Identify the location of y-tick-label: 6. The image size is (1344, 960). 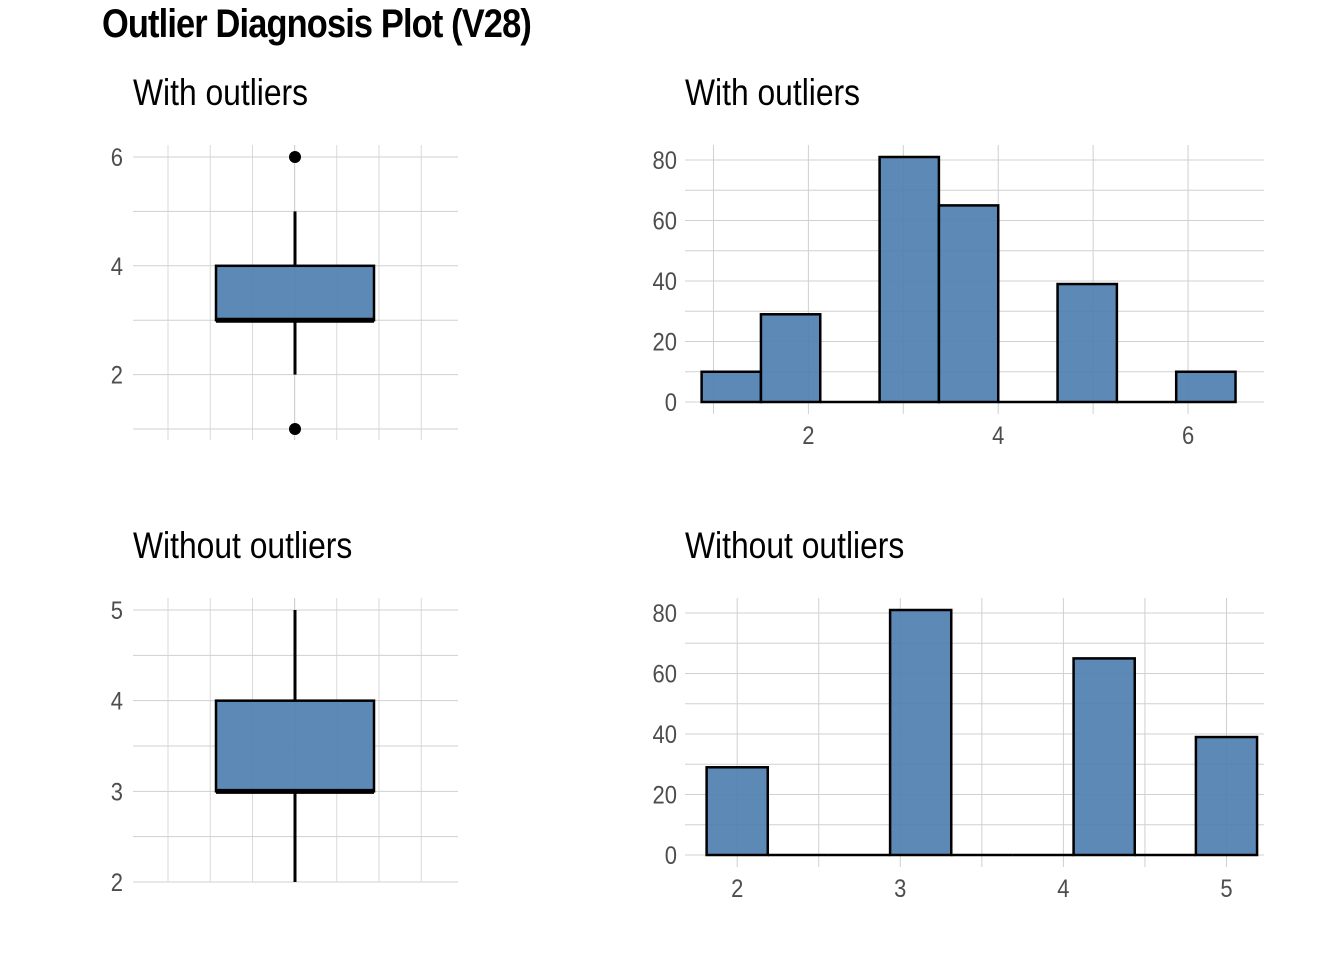
(117, 158).